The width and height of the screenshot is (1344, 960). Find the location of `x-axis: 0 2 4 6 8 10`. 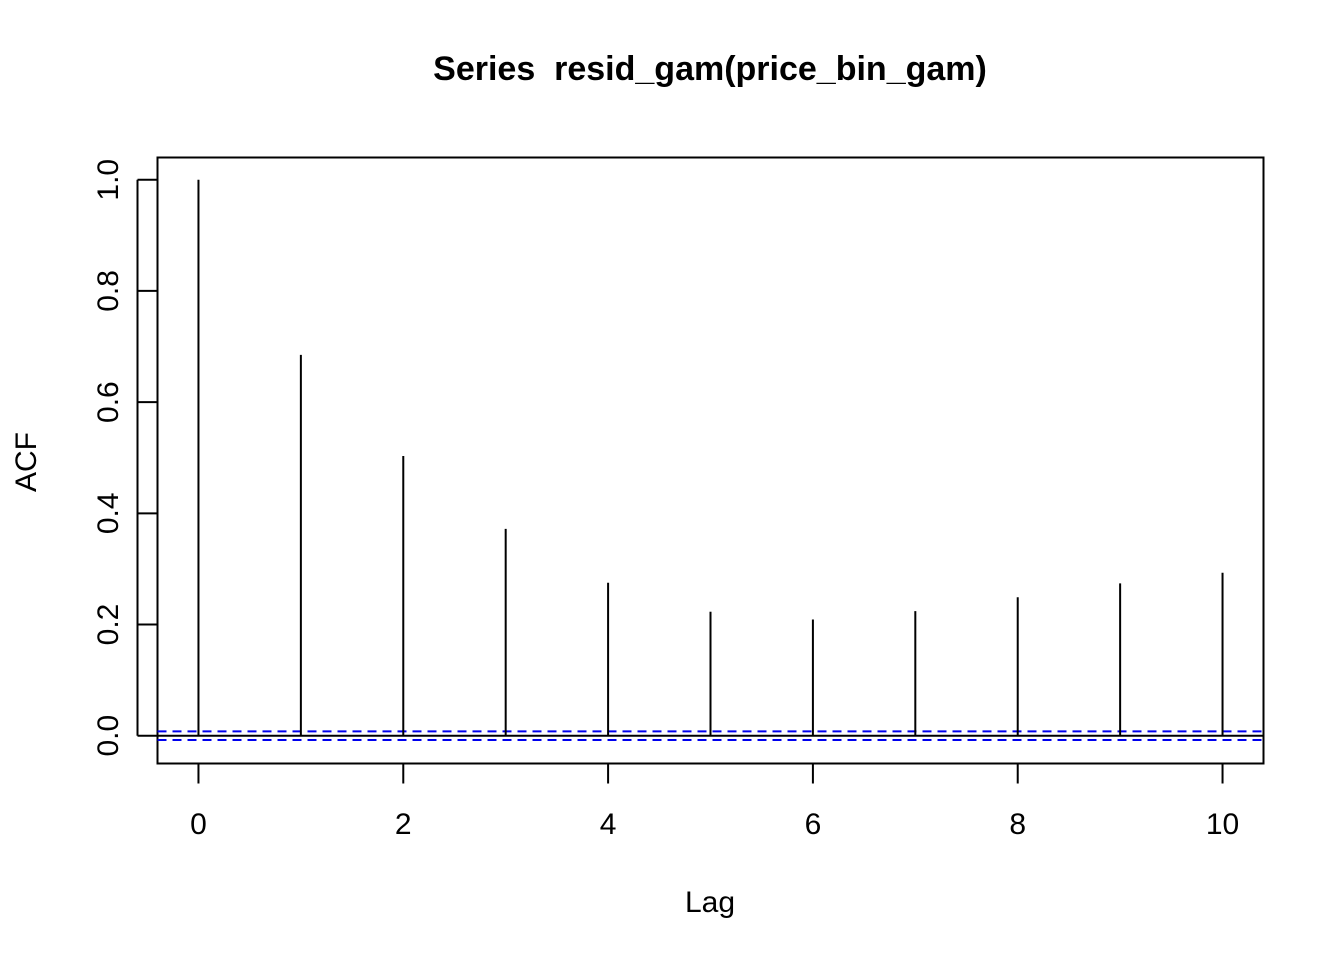

x-axis: 0 2 4 6 8 10 is located at coordinates (714, 802).